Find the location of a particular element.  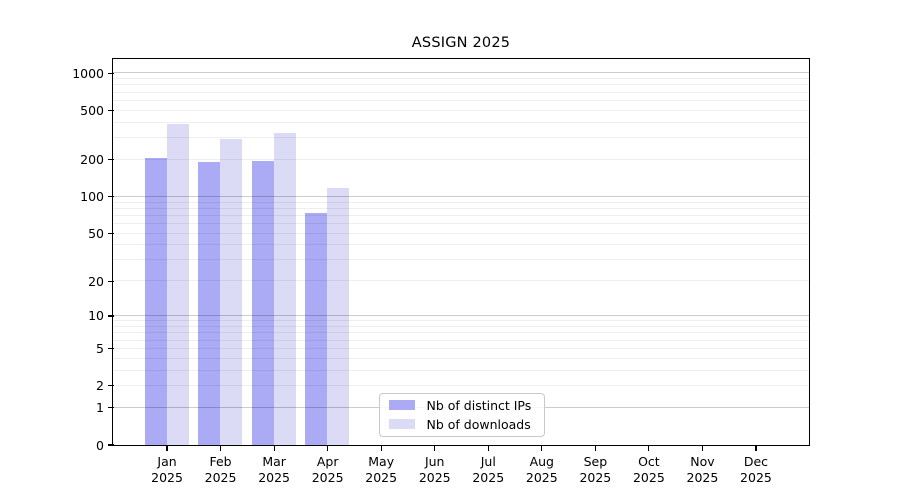

x-tick-label: Aug 2025 is located at coordinates (541, 469).